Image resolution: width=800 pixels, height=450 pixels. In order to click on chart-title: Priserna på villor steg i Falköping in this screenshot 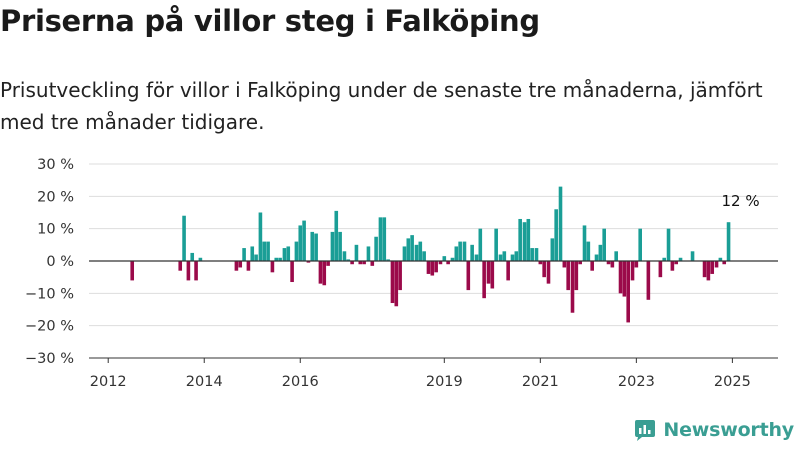, I will do `click(270, 21)`.